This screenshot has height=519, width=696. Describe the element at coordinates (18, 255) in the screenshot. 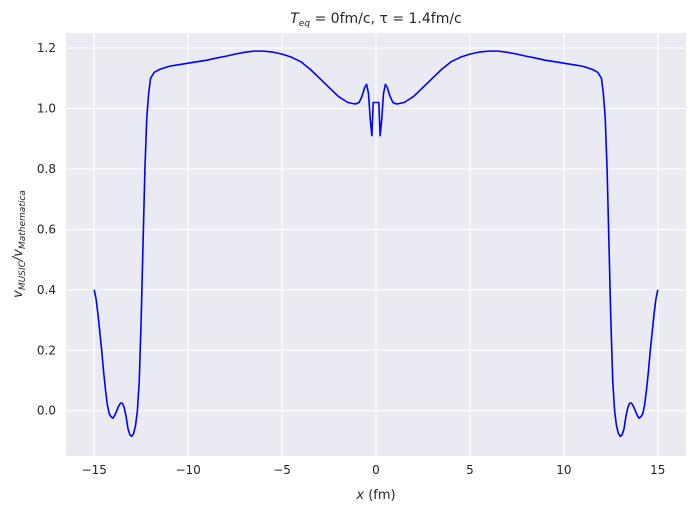

I see `y-axis-sep: /v` at that location.